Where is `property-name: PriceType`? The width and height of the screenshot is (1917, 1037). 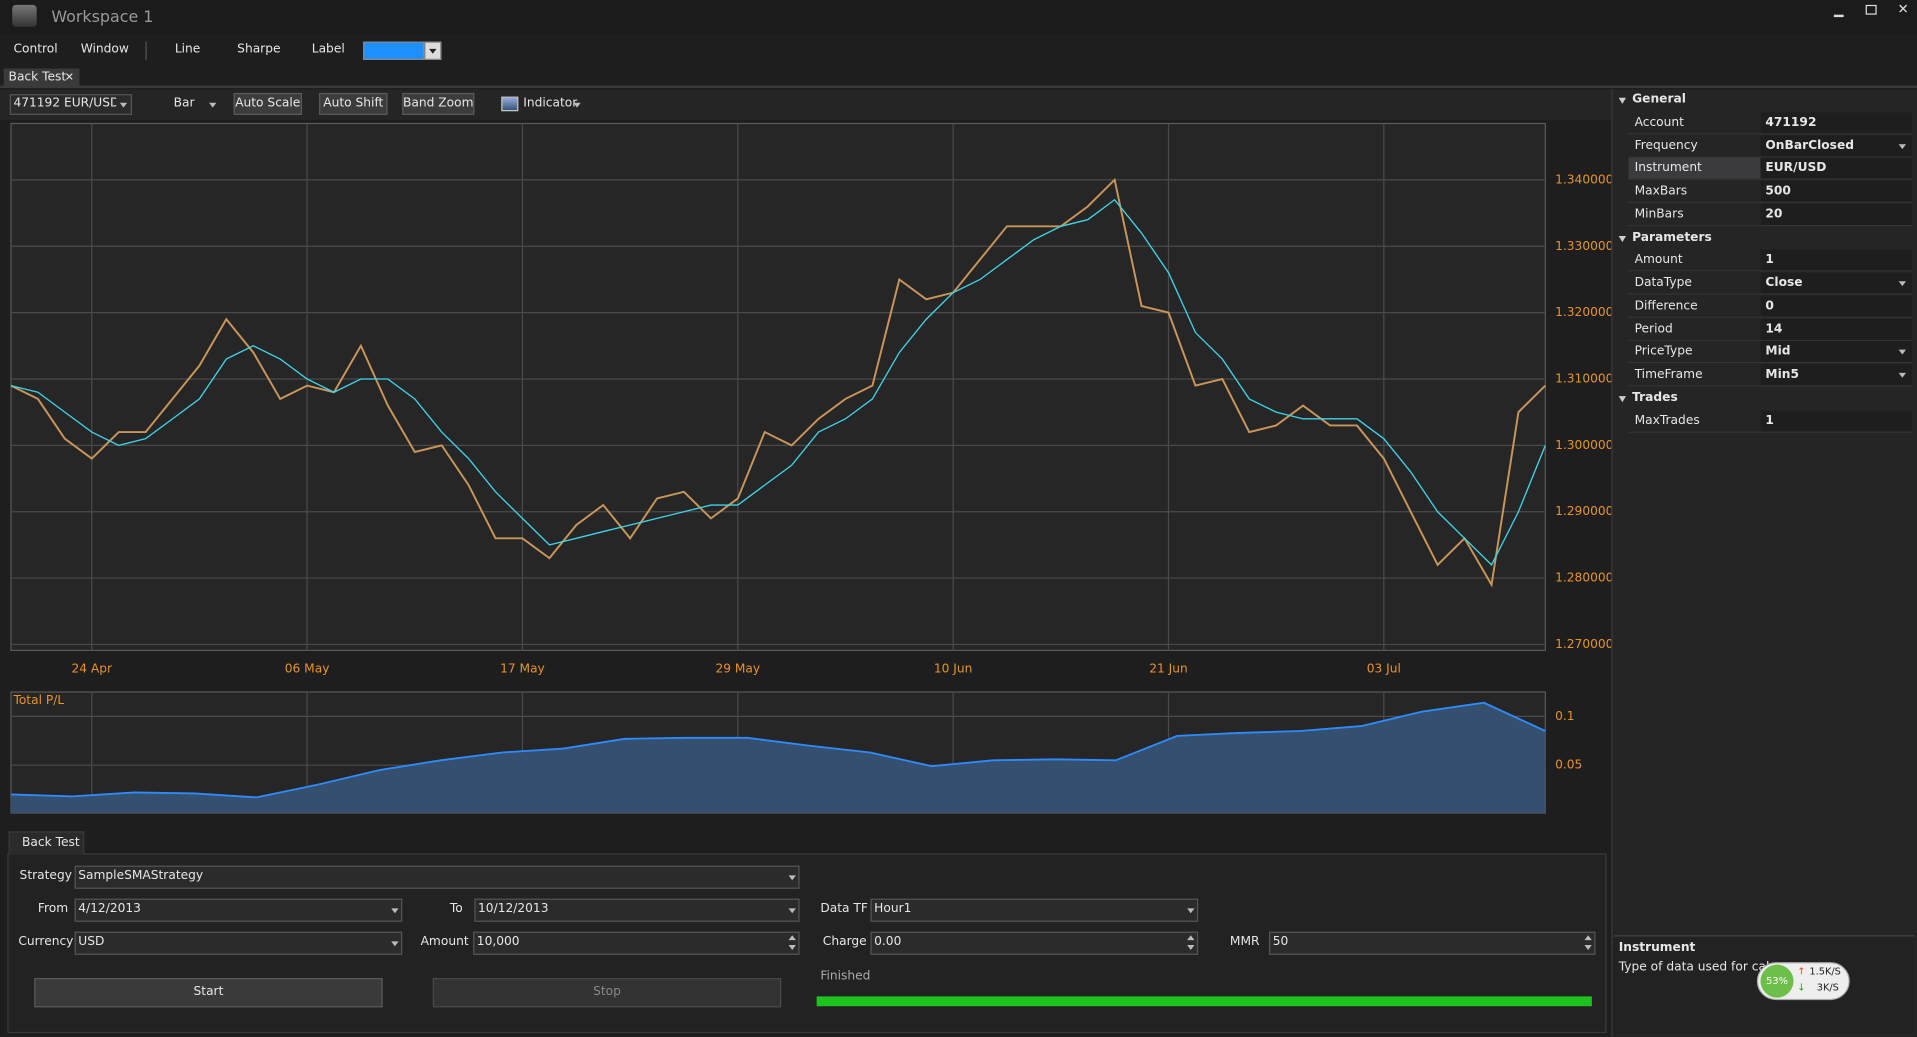 property-name: PriceType is located at coordinates (1663, 352).